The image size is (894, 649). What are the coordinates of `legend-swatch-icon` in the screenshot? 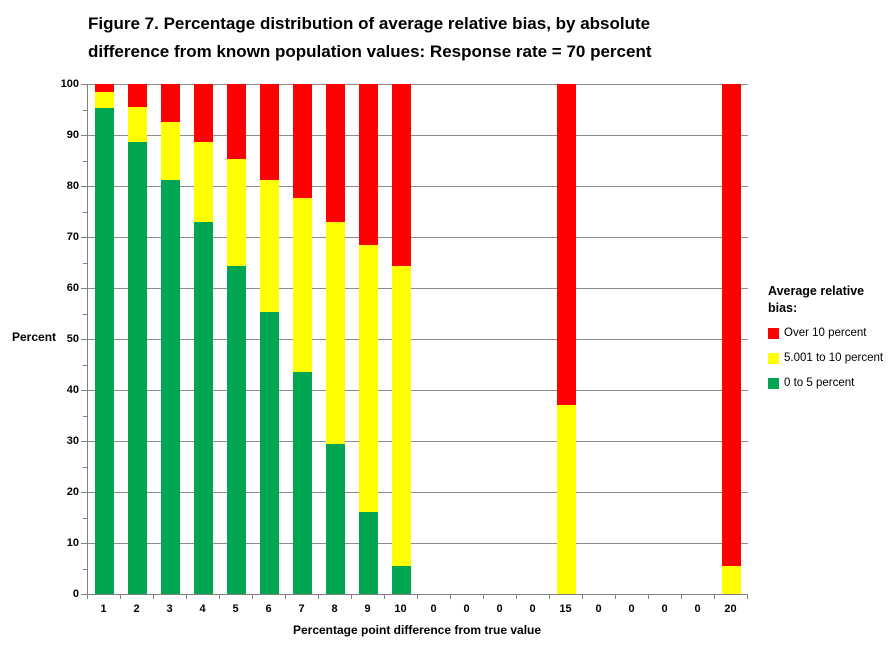 It's located at (773, 333).